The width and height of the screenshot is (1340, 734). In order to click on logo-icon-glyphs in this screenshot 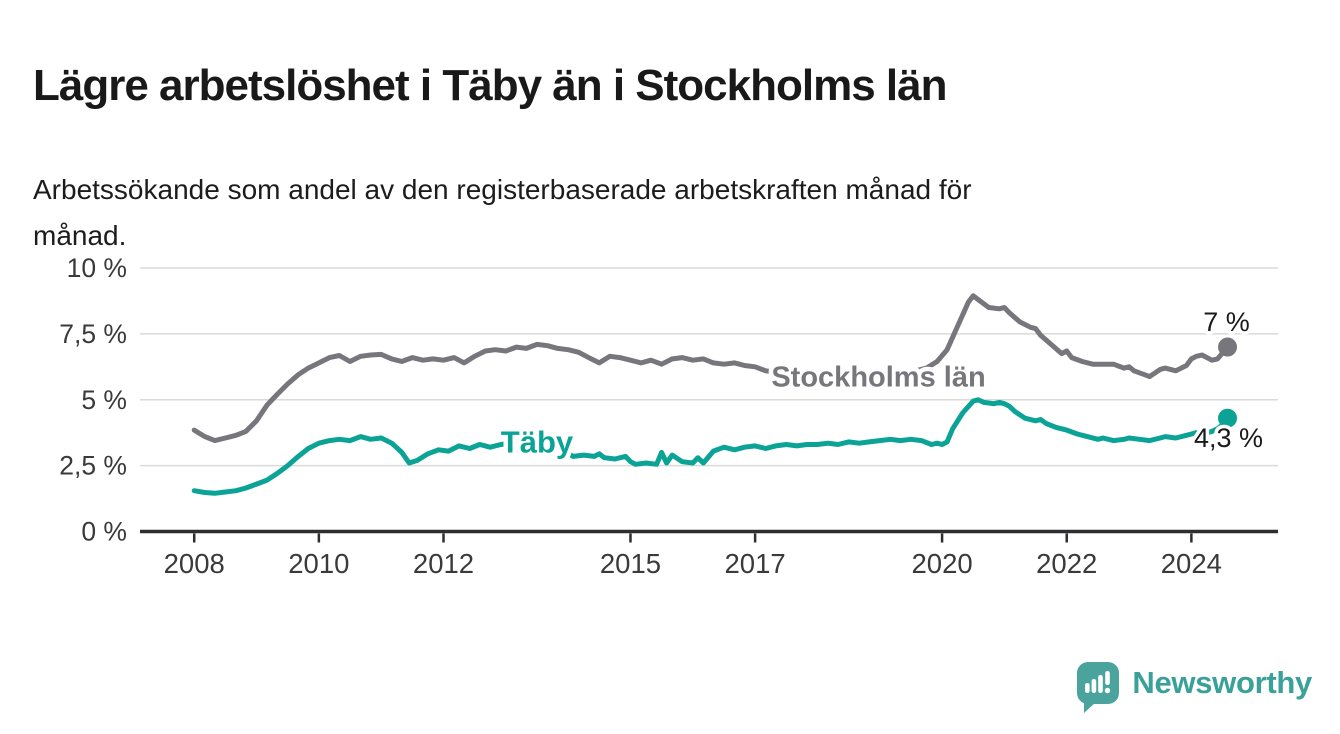, I will do `click(1098, 682)`.